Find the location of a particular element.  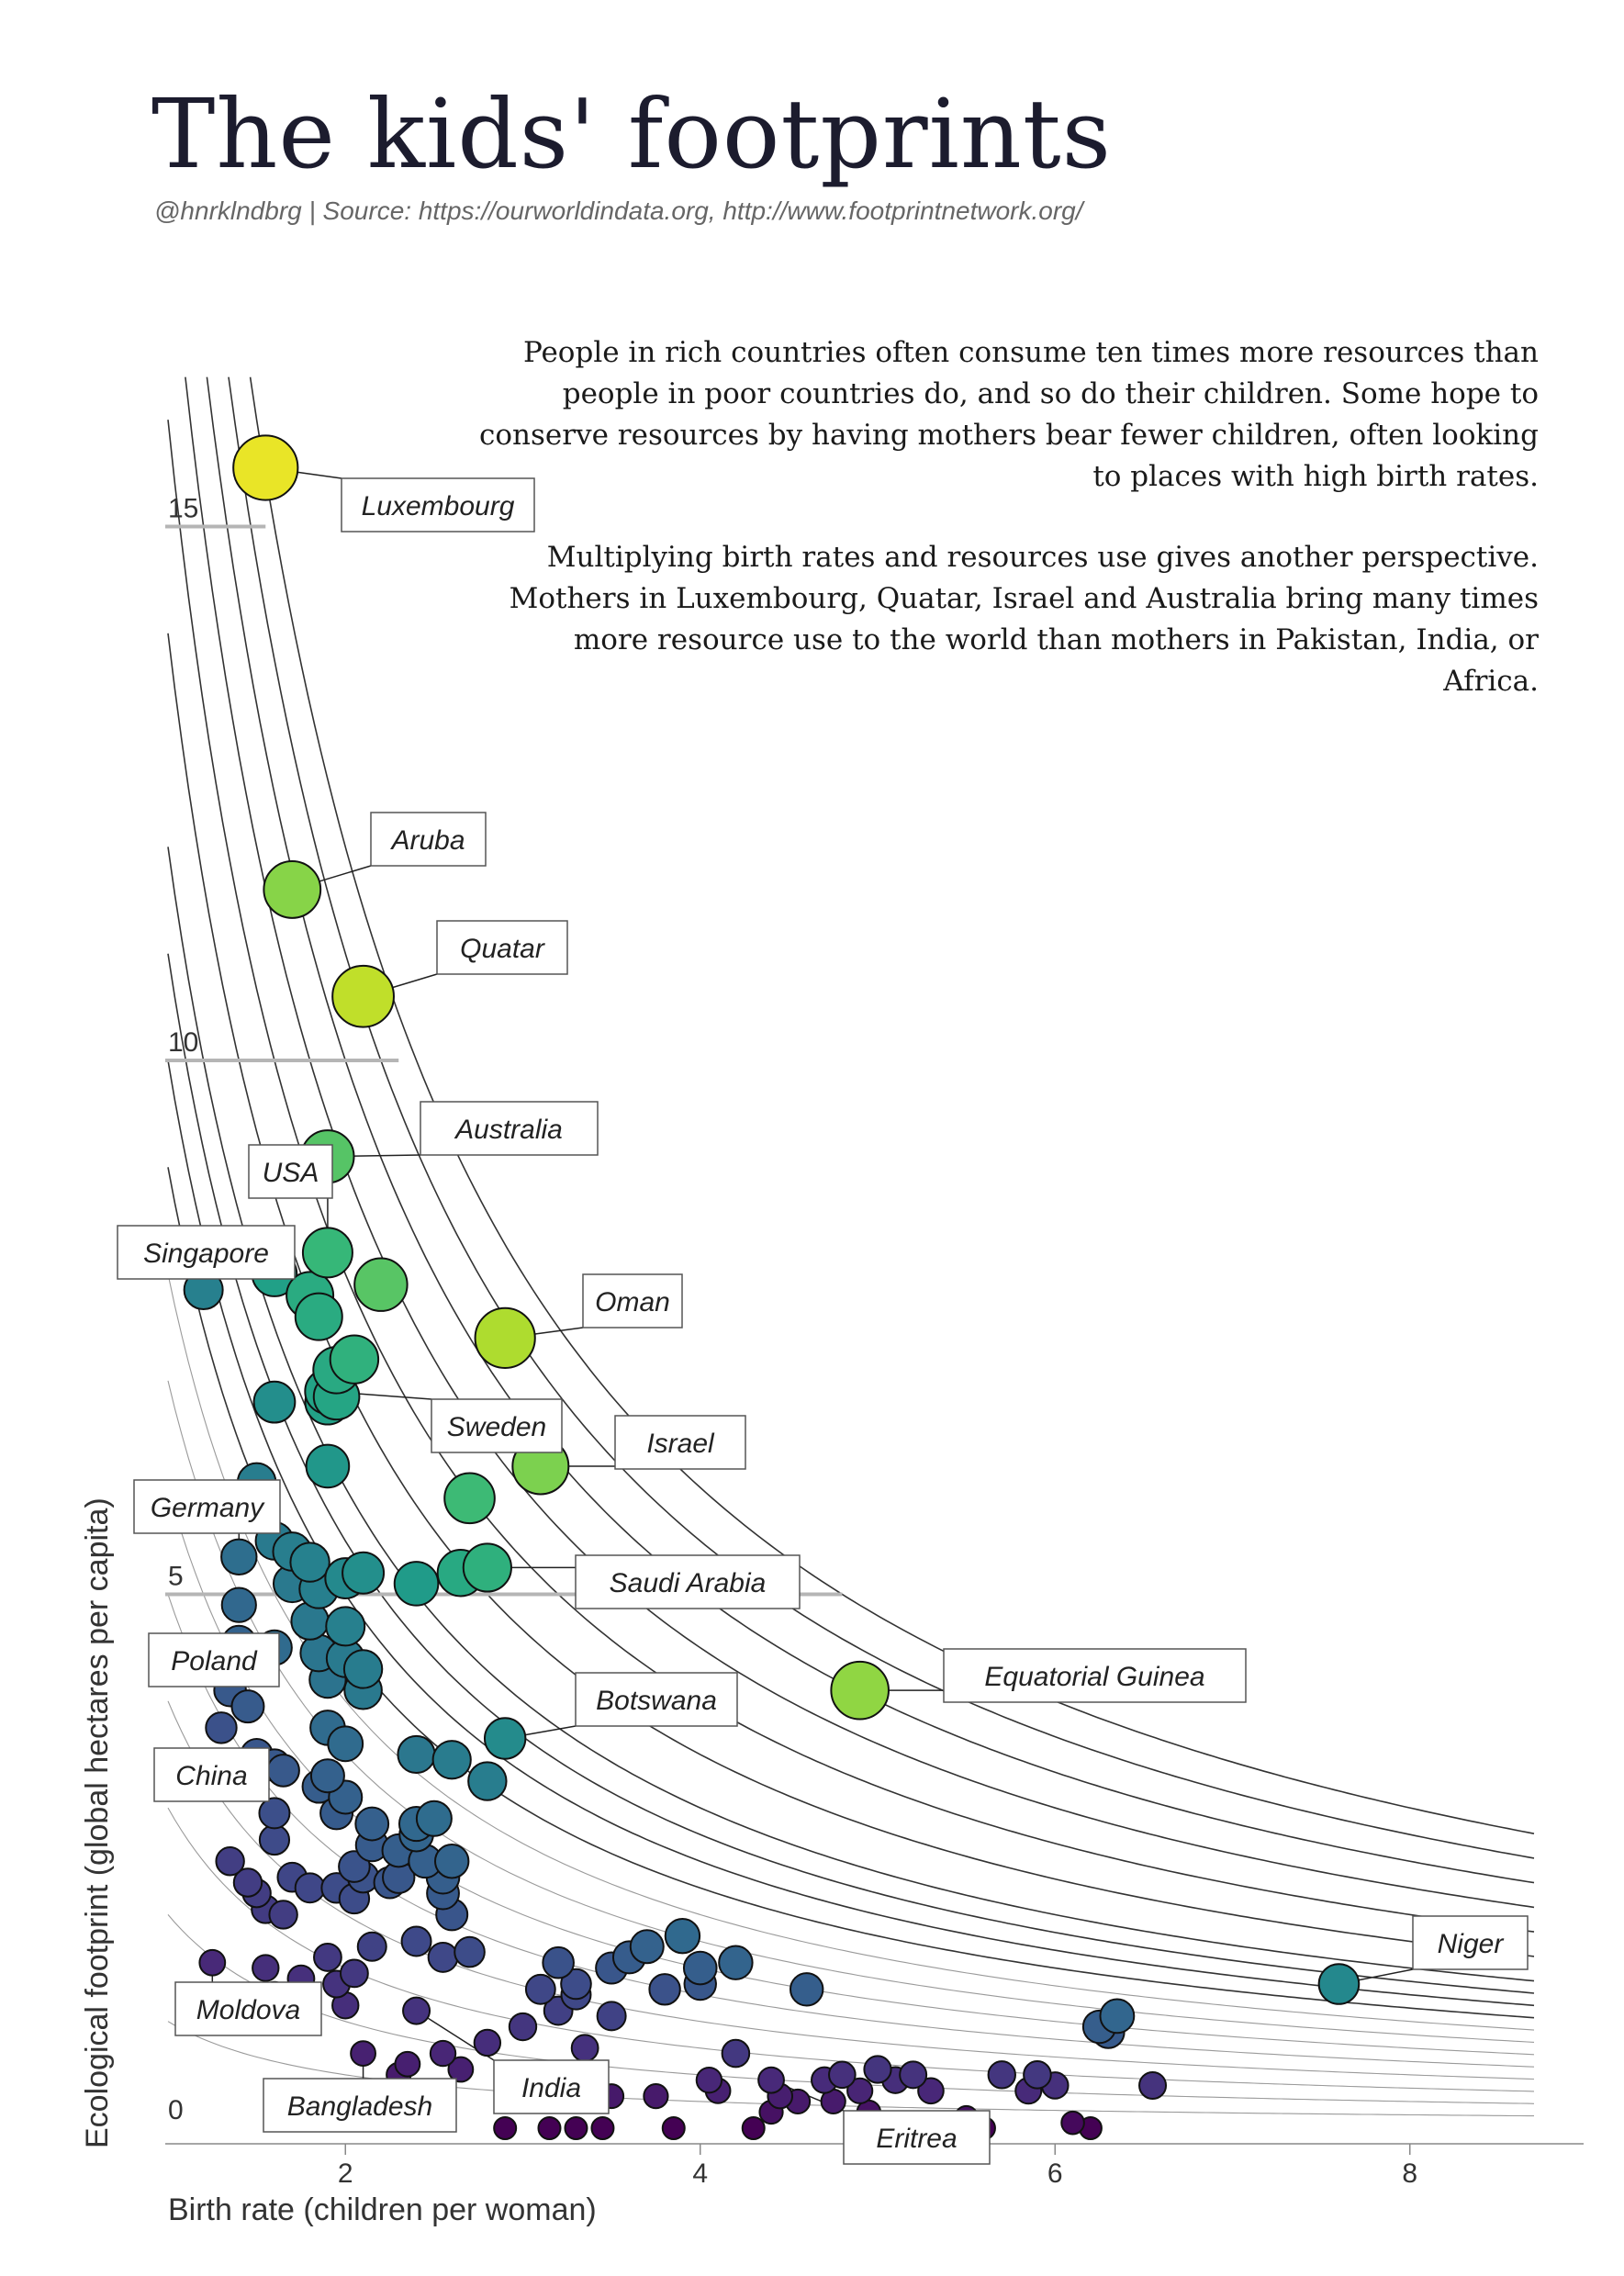

point-label-niger: Niger is located at coordinates (1470, 1943).